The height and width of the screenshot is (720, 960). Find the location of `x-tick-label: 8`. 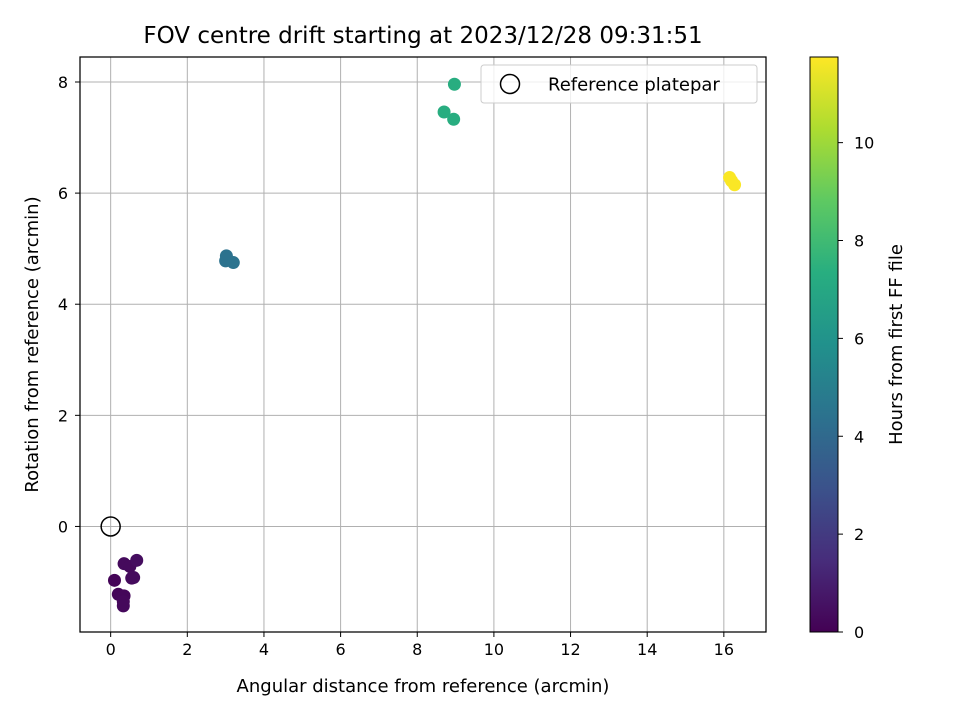

x-tick-label: 8 is located at coordinates (417, 649).